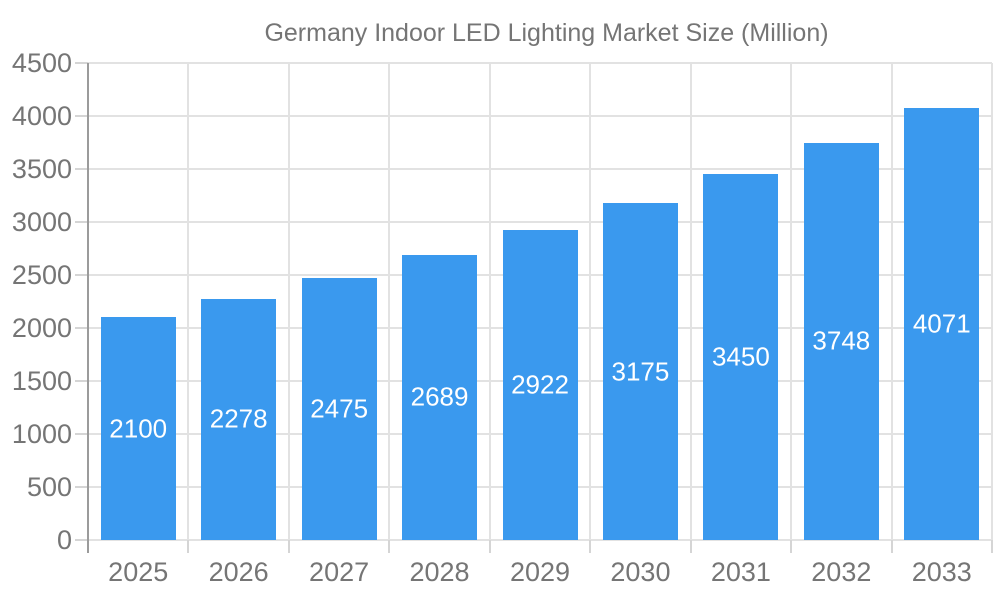 This screenshot has width=1000, height=600. What do you see at coordinates (88, 308) in the screenshot?
I see `y-axis-line` at bounding box center [88, 308].